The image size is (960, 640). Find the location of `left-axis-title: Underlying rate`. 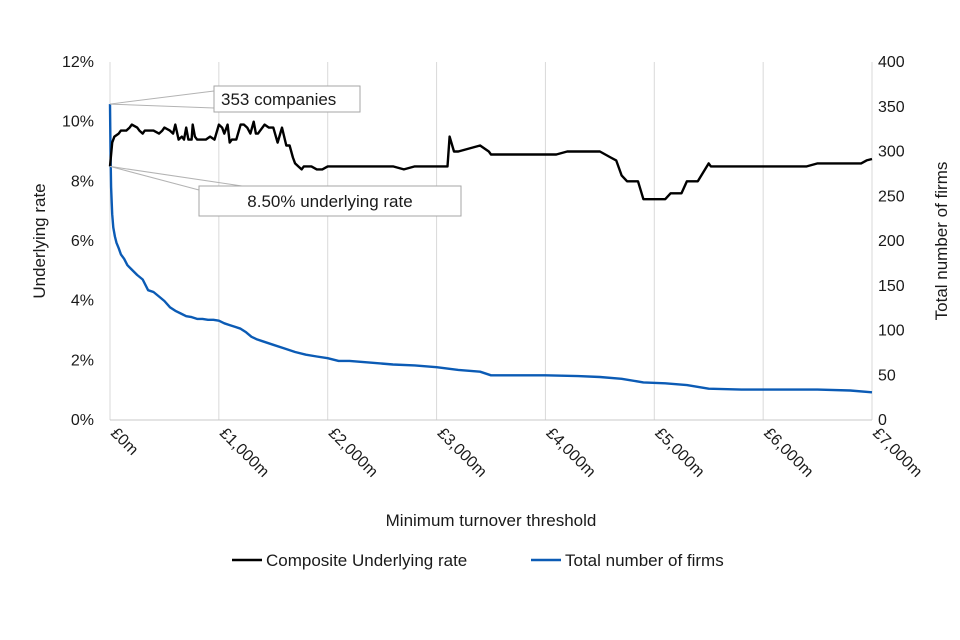

left-axis-title: Underlying rate is located at coordinates (39, 240).